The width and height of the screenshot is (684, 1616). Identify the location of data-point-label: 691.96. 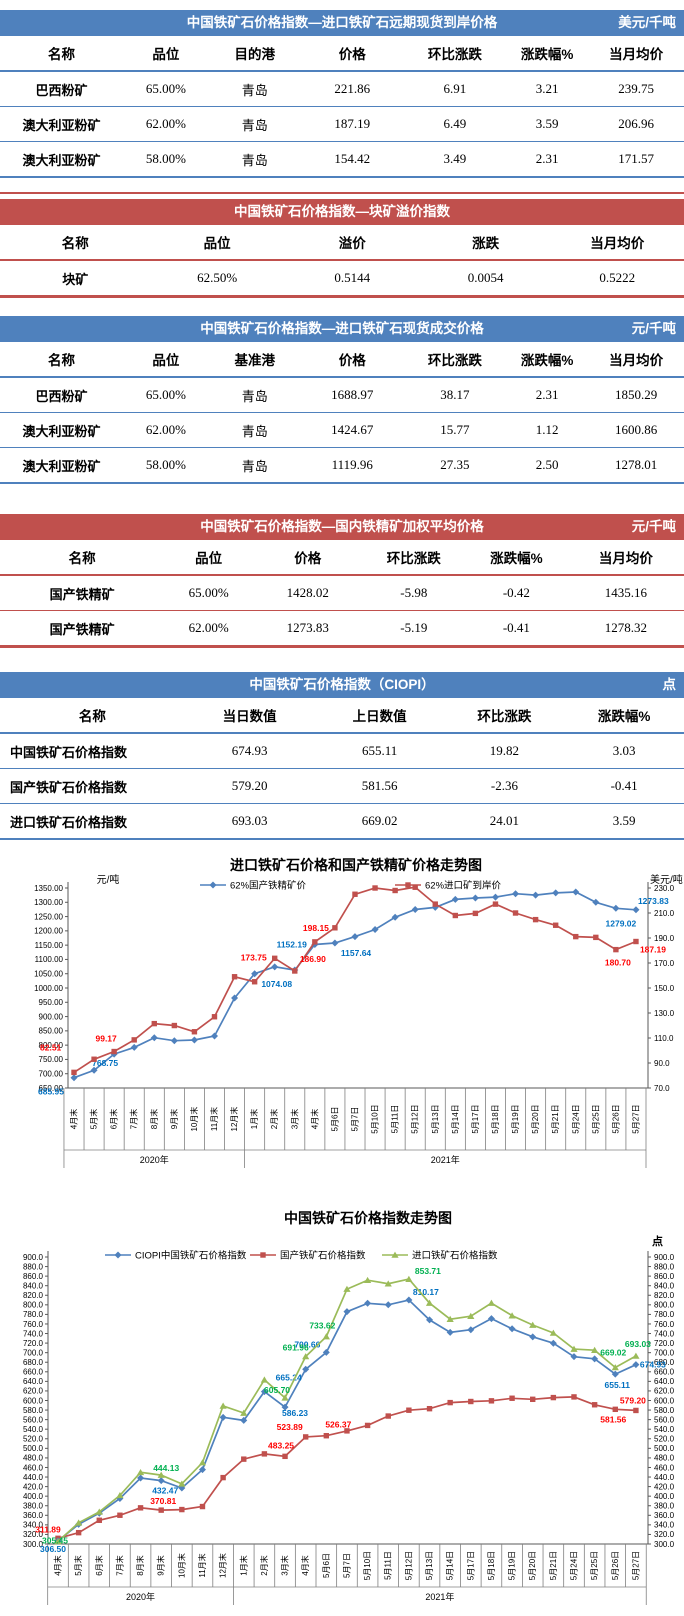
(296, 1348).